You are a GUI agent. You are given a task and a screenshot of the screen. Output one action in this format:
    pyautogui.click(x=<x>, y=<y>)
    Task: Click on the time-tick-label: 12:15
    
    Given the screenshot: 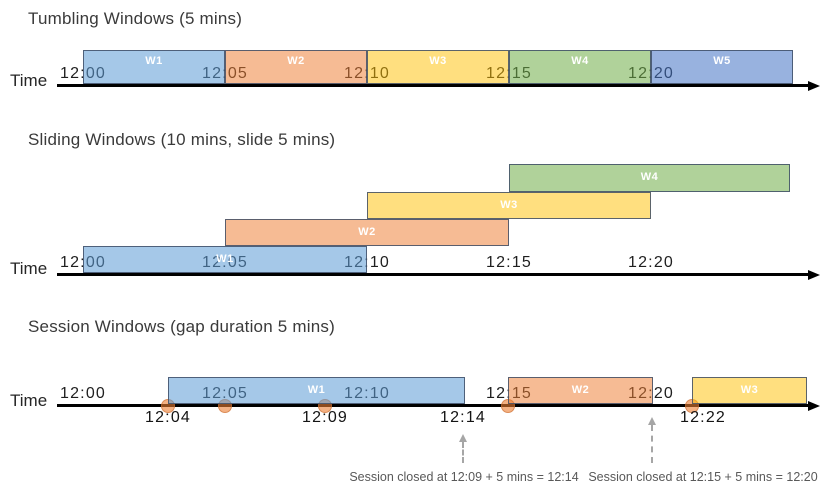 What is the action you would take?
    pyautogui.click(x=509, y=262)
    